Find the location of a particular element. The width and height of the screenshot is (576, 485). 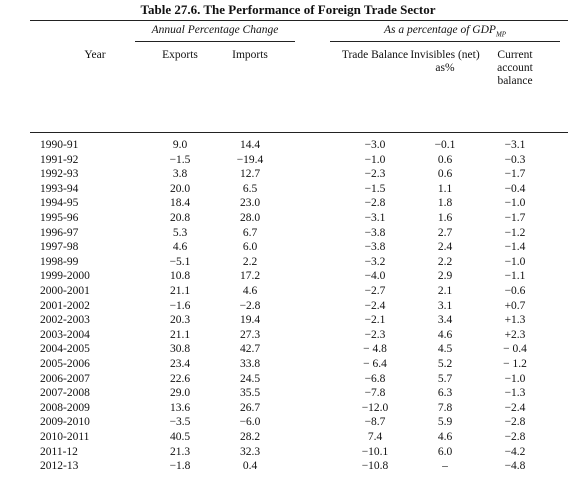

value-cell: 17.2 is located at coordinates (250, 276).